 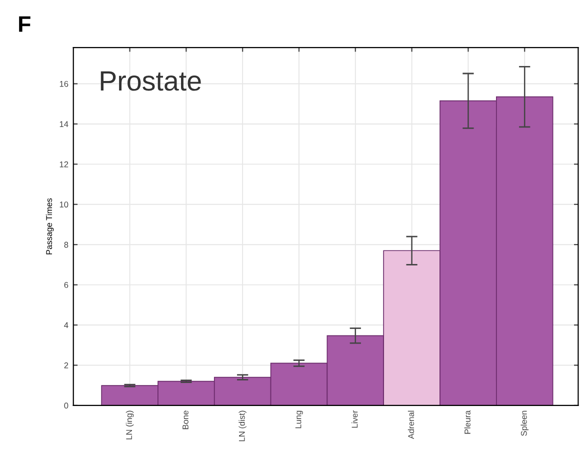 What do you see at coordinates (66, 245) in the screenshot?
I see `y-tick-label: 8` at bounding box center [66, 245].